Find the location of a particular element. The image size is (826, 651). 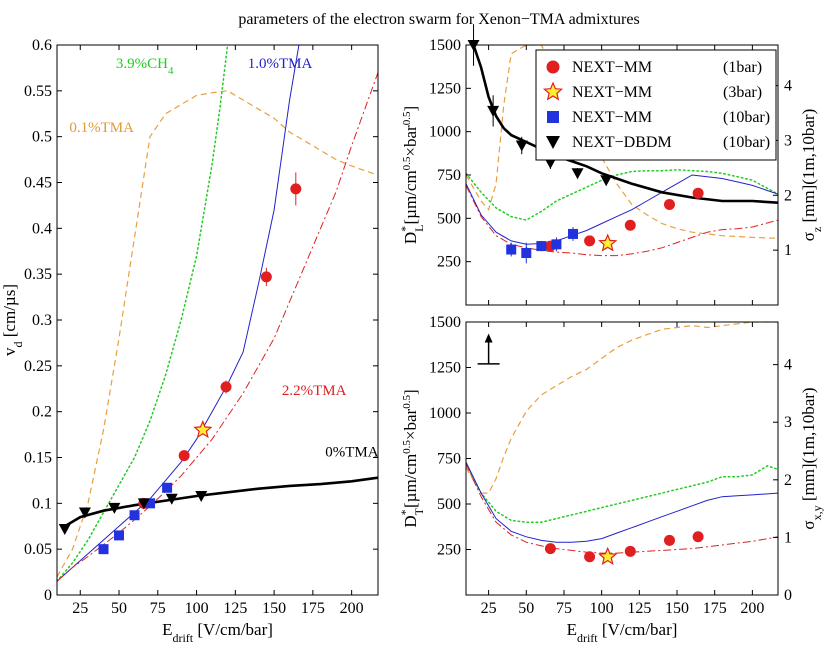

y-axis-label: D*L[µm/cm0.5×bar0.5] is located at coordinates (412, 175).